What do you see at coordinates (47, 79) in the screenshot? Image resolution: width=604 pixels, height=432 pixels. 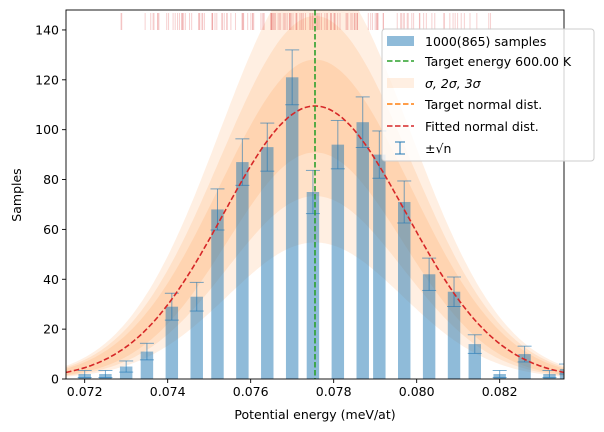 I see `y-tick-label: 120` at bounding box center [47, 79].